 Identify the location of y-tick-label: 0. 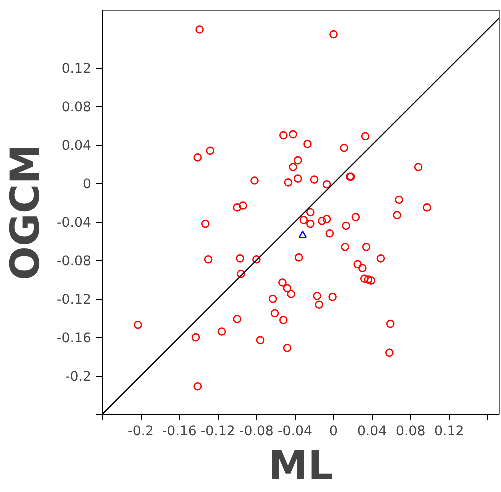
(87, 185).